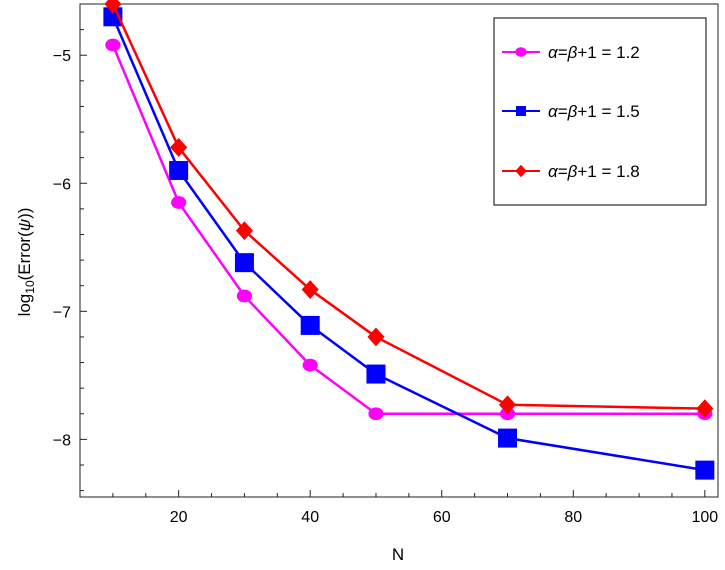 Image resolution: width=725 pixels, height=570 pixels. Describe the element at coordinates (594, 52) in the screenshot. I see `legend-label-1: α=β+1 = 1.2` at that location.